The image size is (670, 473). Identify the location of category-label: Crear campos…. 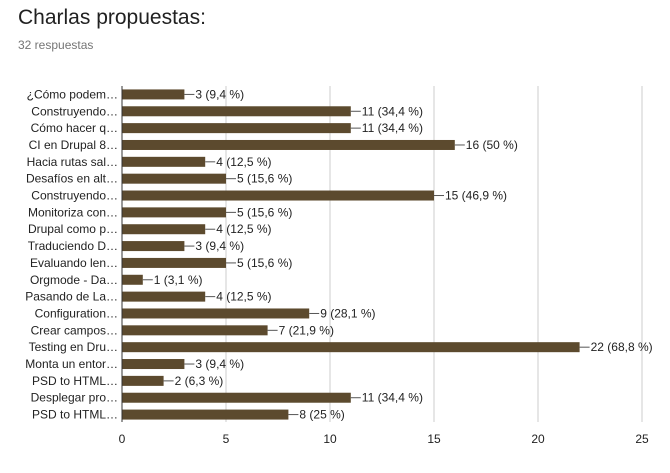
(74, 330).